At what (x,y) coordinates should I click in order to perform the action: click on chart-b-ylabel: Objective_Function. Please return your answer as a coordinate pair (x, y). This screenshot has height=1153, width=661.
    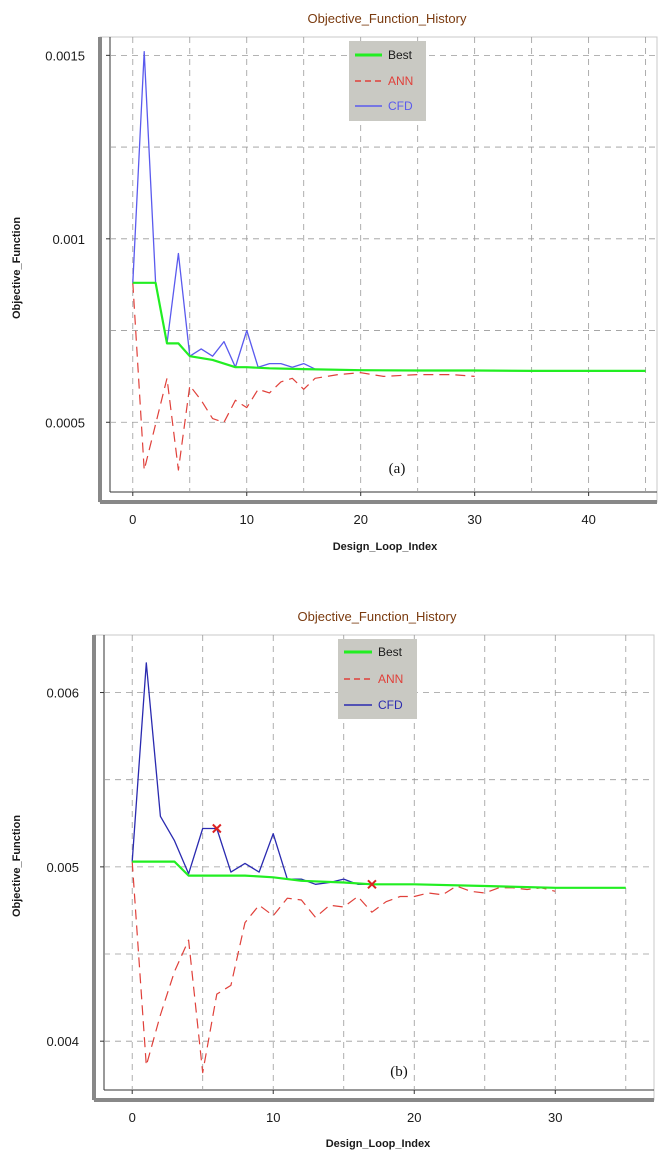
    Looking at the image, I should click on (17, 866).